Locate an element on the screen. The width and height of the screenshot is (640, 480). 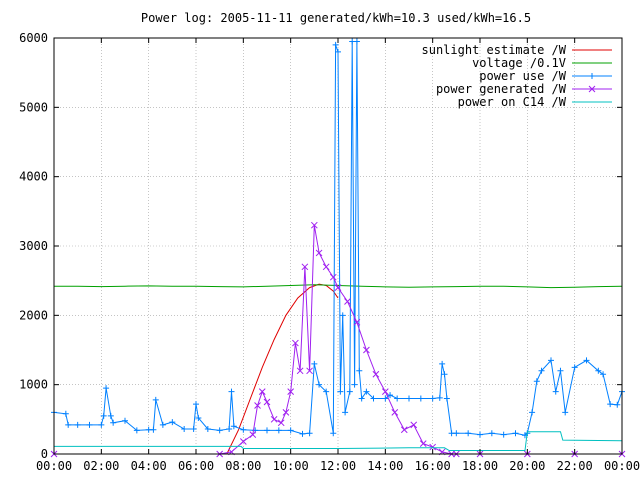
legend-item: sunlight estimate /W is located at coordinates (517, 50).